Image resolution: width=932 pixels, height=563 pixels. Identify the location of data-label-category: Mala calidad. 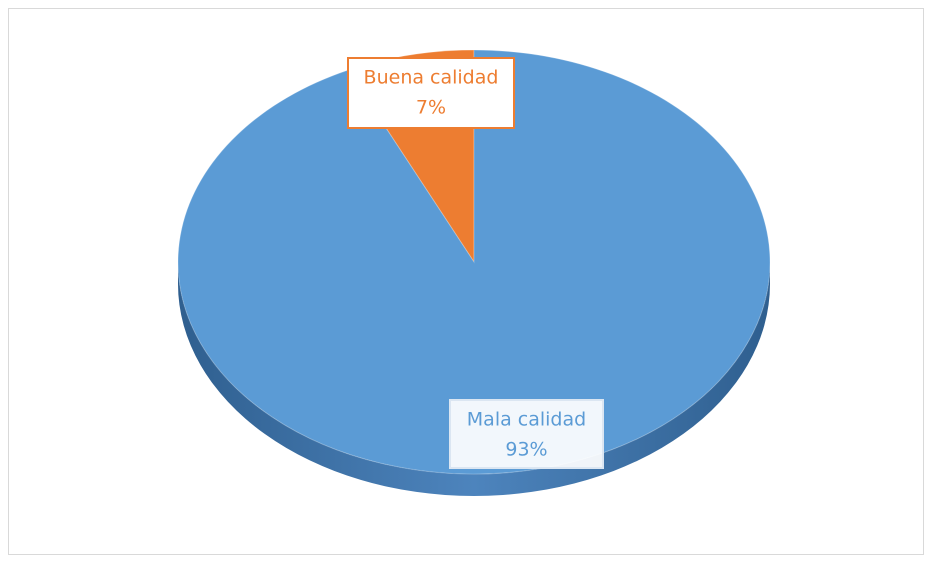
(526, 420).